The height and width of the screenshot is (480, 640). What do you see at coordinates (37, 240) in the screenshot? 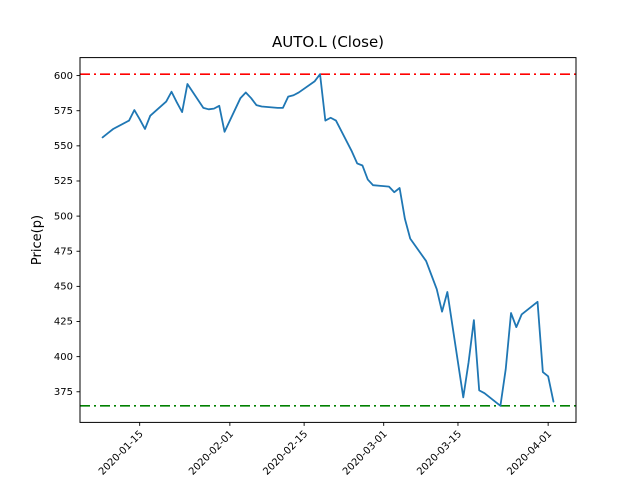
I see `y-axis-label: Price(p)` at bounding box center [37, 240].